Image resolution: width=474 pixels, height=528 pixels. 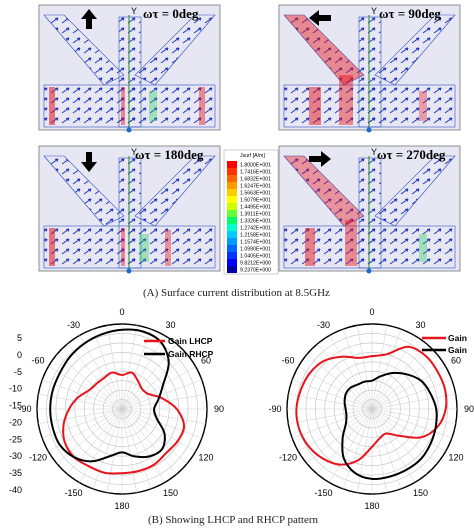 I want to click on legend-value: 9.8212E+000, so click(x=255, y=264).